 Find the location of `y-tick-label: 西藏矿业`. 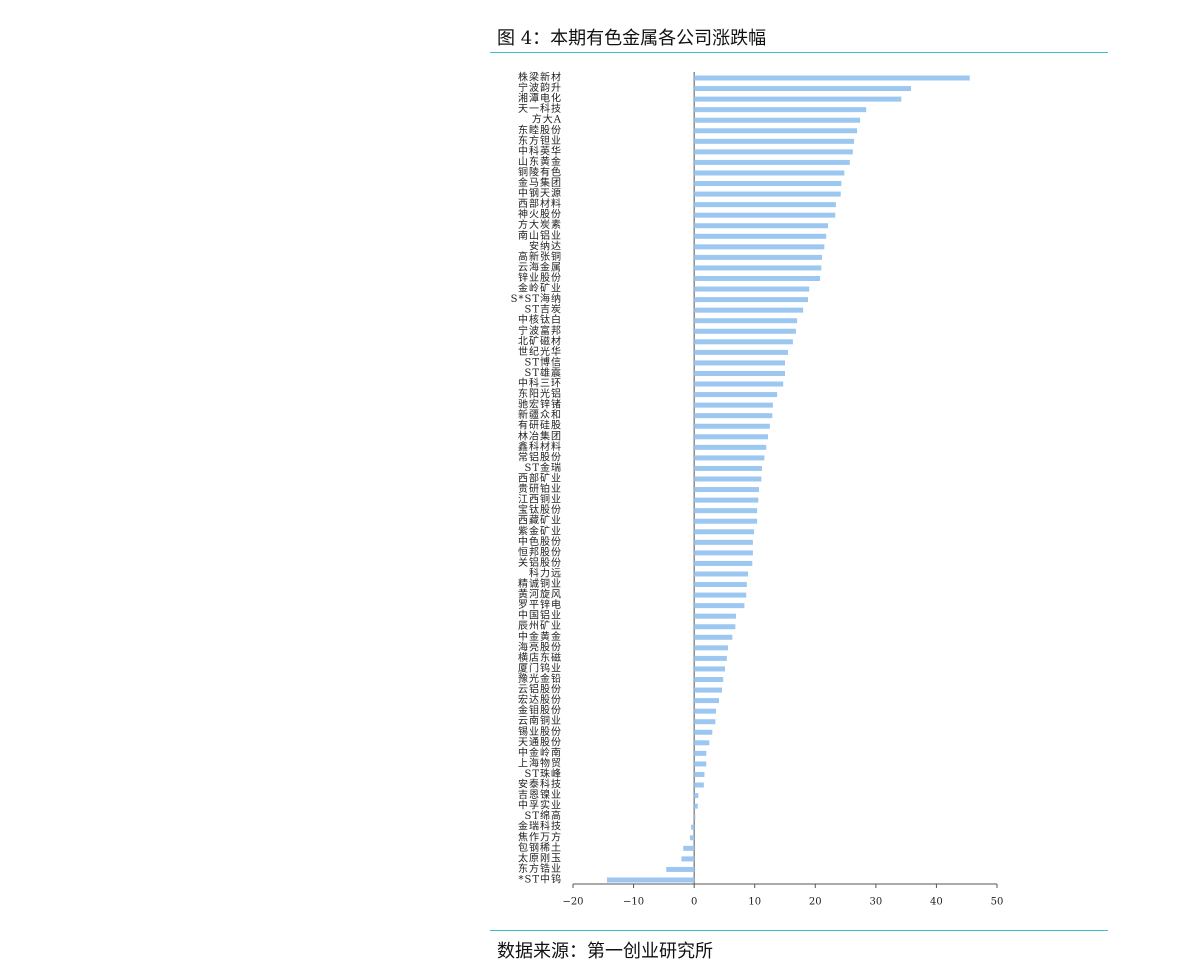

y-tick-label: 西藏矿业 is located at coordinates (540, 520).